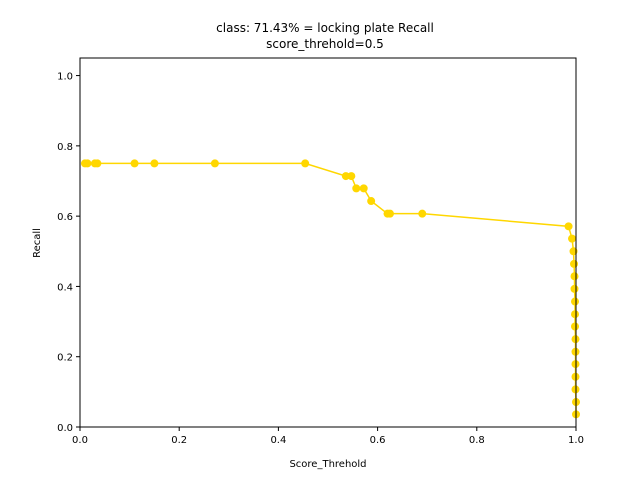 The width and height of the screenshot is (640, 485). I want to click on x-tick-label: 0.0, so click(80, 440).